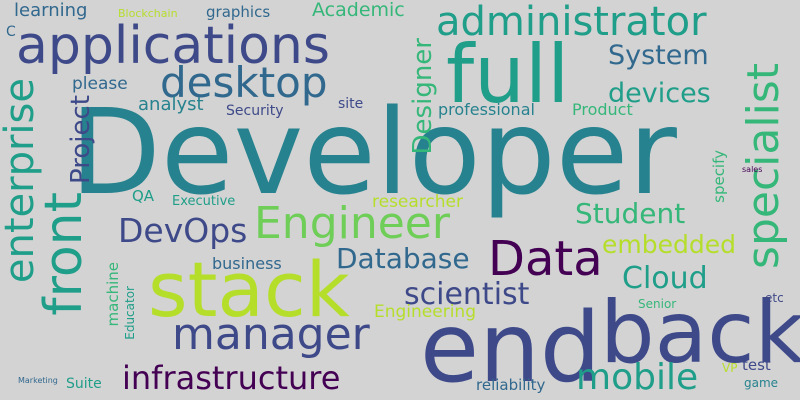  I want to click on word-scientist: scientist, so click(467, 294).